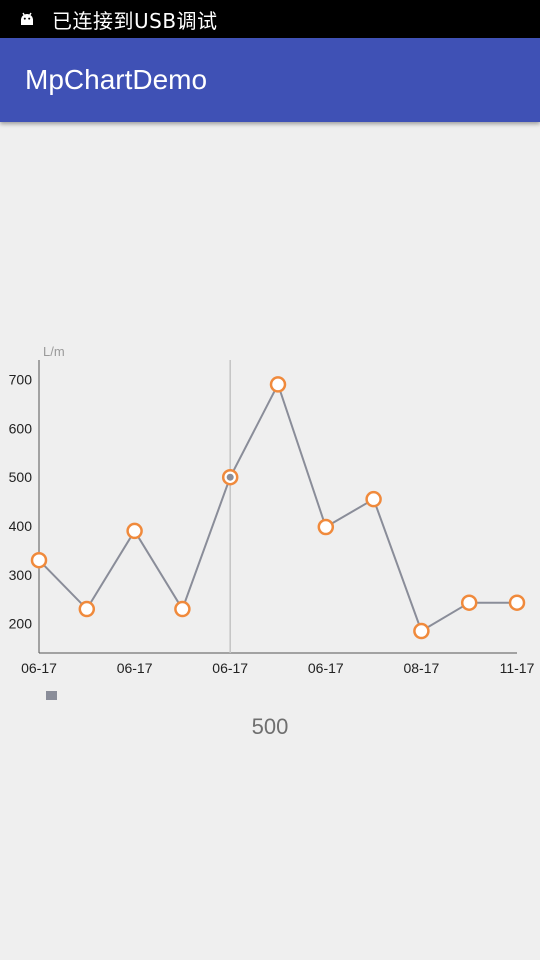 Image resolution: width=540 pixels, height=960 pixels. Describe the element at coordinates (21, 477) in the screenshot. I see `y-tick-label: 500` at that location.